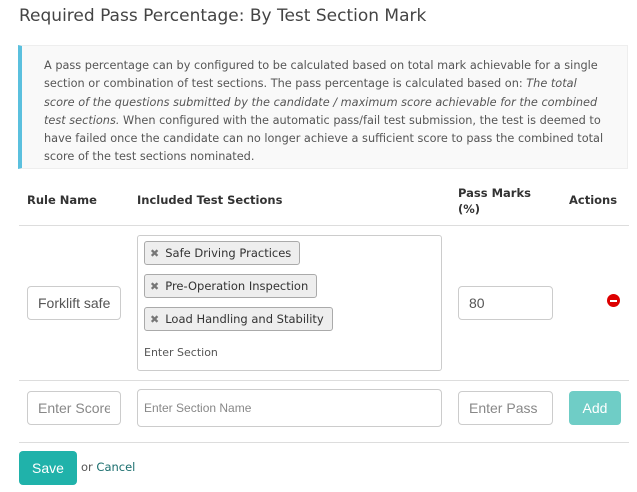 This screenshot has width=637, height=492. What do you see at coordinates (87, 467) in the screenshot?
I see `or-text: or` at bounding box center [87, 467].